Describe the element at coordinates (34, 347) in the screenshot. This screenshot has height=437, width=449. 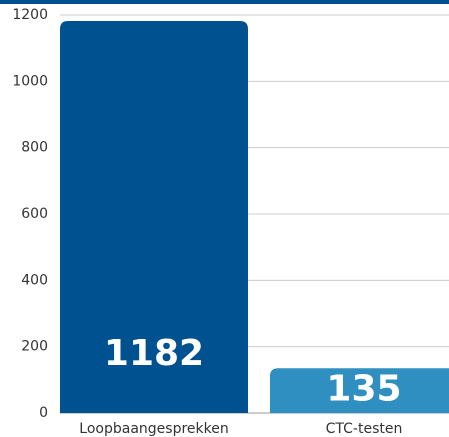
I see `y-tick-label: 200` at that location.